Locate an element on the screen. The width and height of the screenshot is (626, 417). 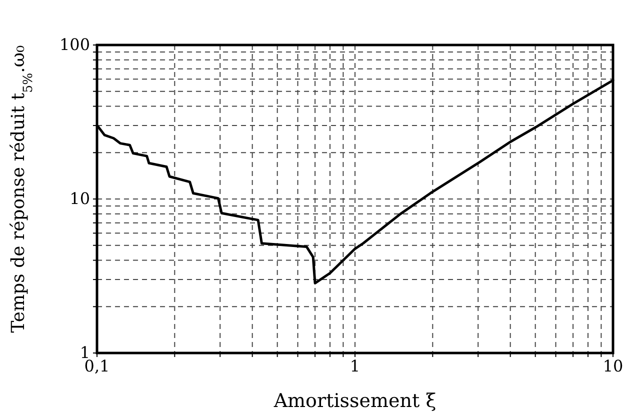
x-tick-label: 10 is located at coordinates (613, 366).